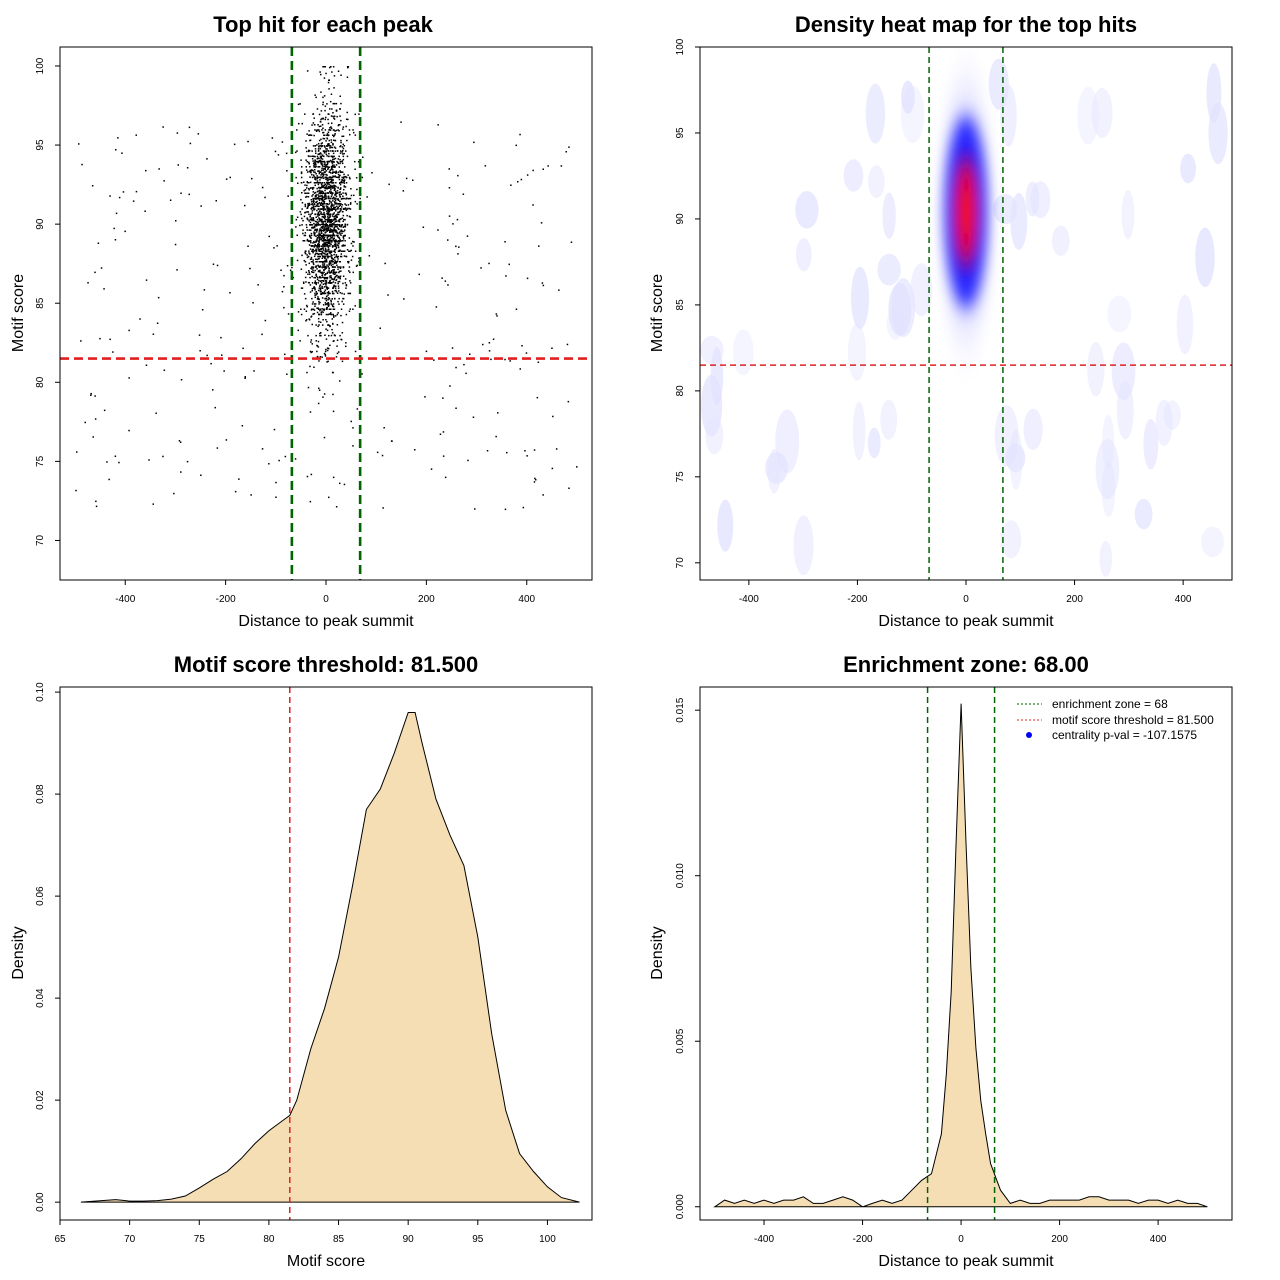  I want to click on heatmap-faint-blob, so click(859, 431).